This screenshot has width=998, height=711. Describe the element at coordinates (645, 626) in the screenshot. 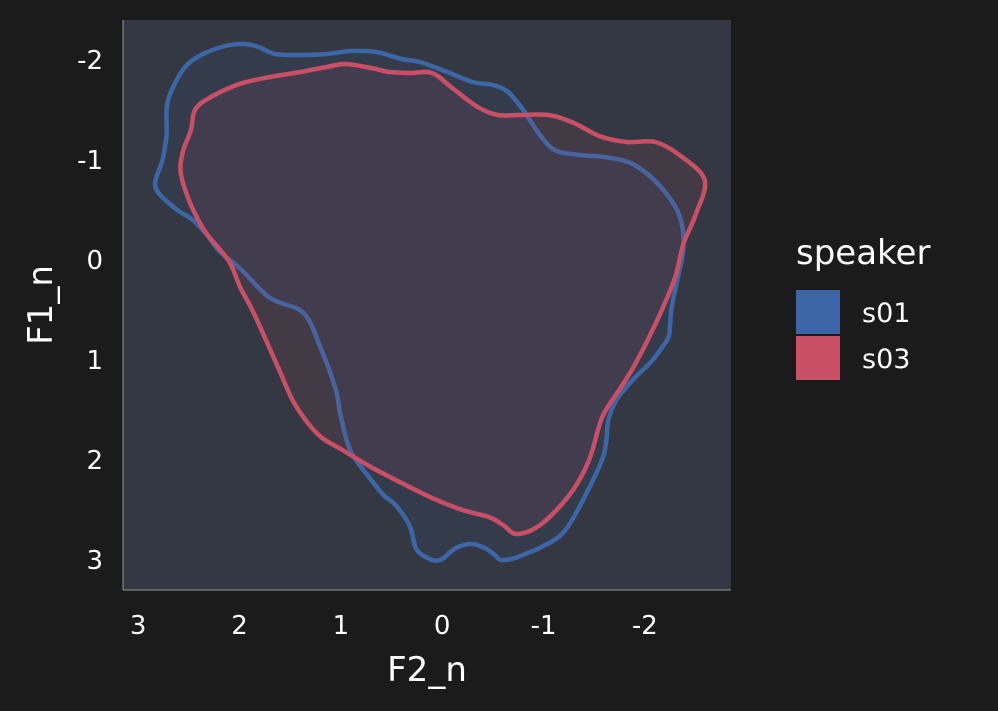

I see `x-tick-label: -2` at that location.